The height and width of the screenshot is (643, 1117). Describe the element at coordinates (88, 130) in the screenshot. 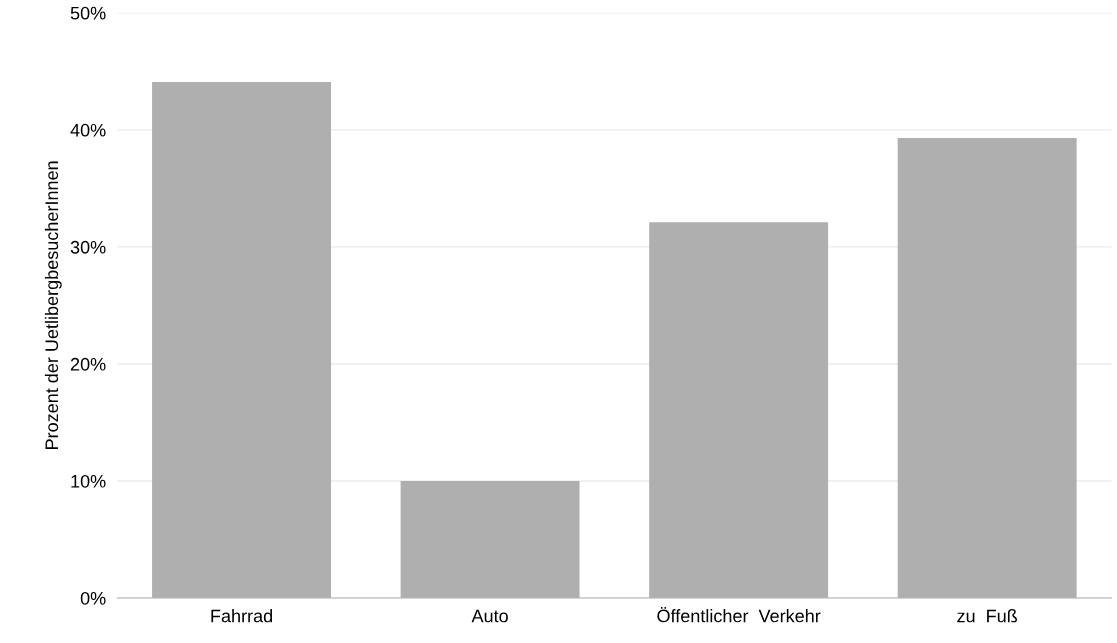

I see `y-tick-label: 40%` at that location.